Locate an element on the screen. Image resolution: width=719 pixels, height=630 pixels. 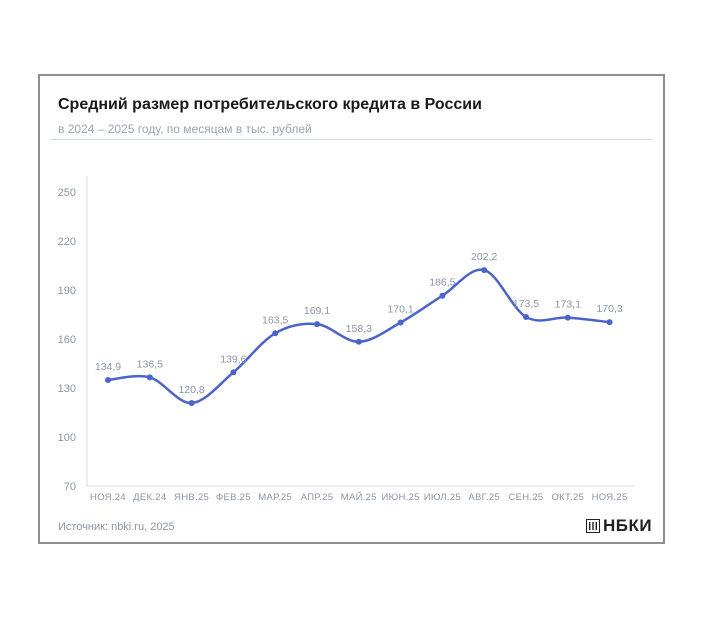
data-label: 169,1 is located at coordinates (317, 311).